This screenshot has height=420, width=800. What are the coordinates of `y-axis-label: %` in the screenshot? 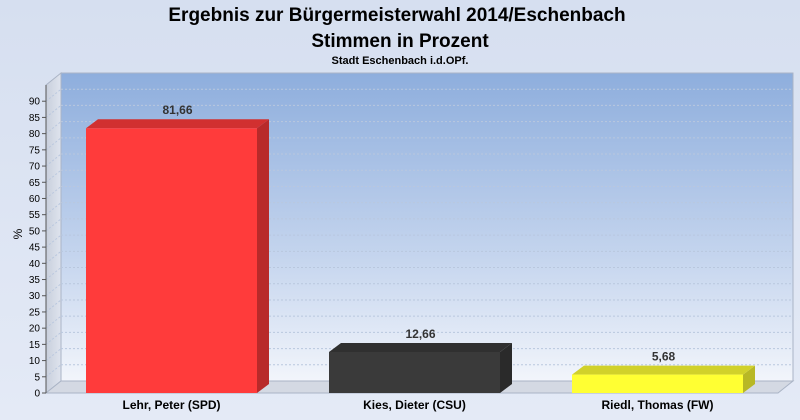 It's located at (18, 233).